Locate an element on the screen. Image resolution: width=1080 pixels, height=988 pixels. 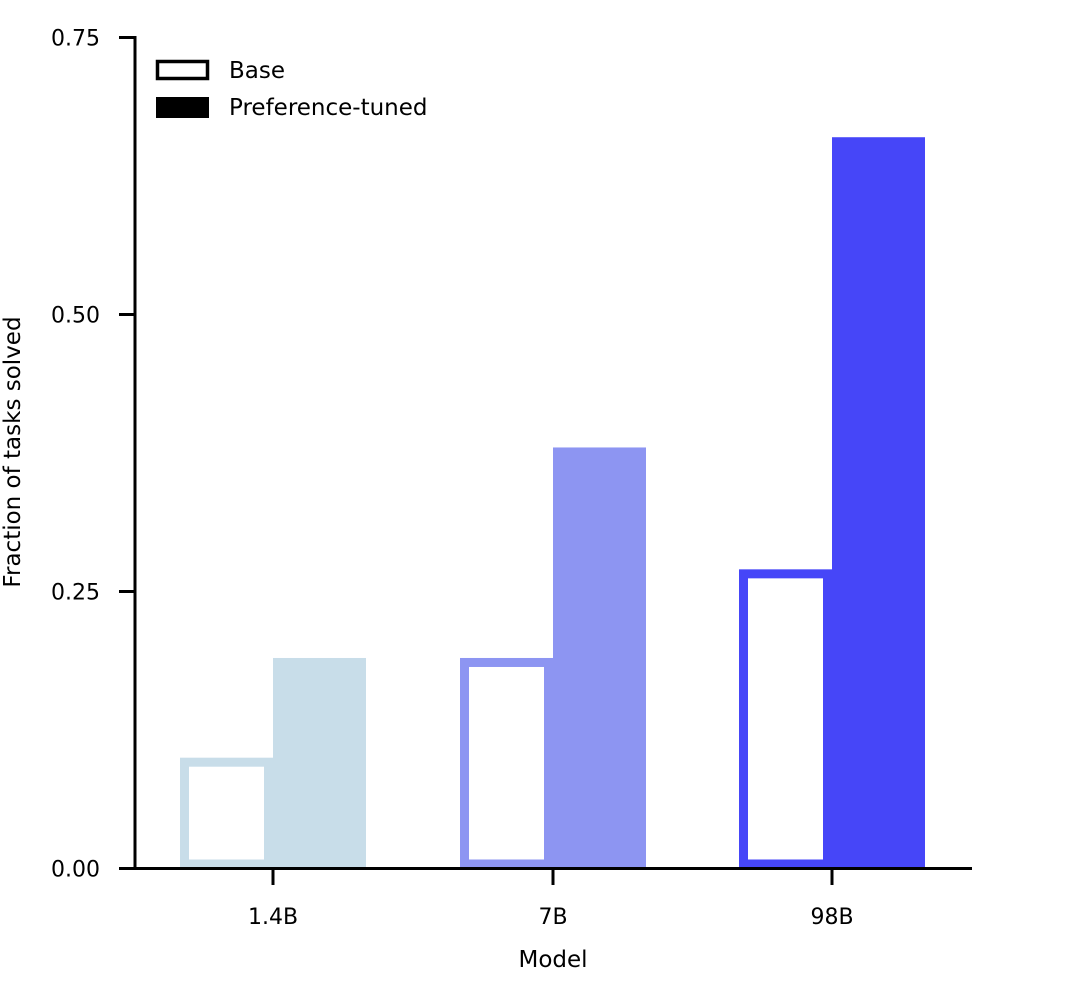
y-tick-label: 0.00 is located at coordinates (75, 870).